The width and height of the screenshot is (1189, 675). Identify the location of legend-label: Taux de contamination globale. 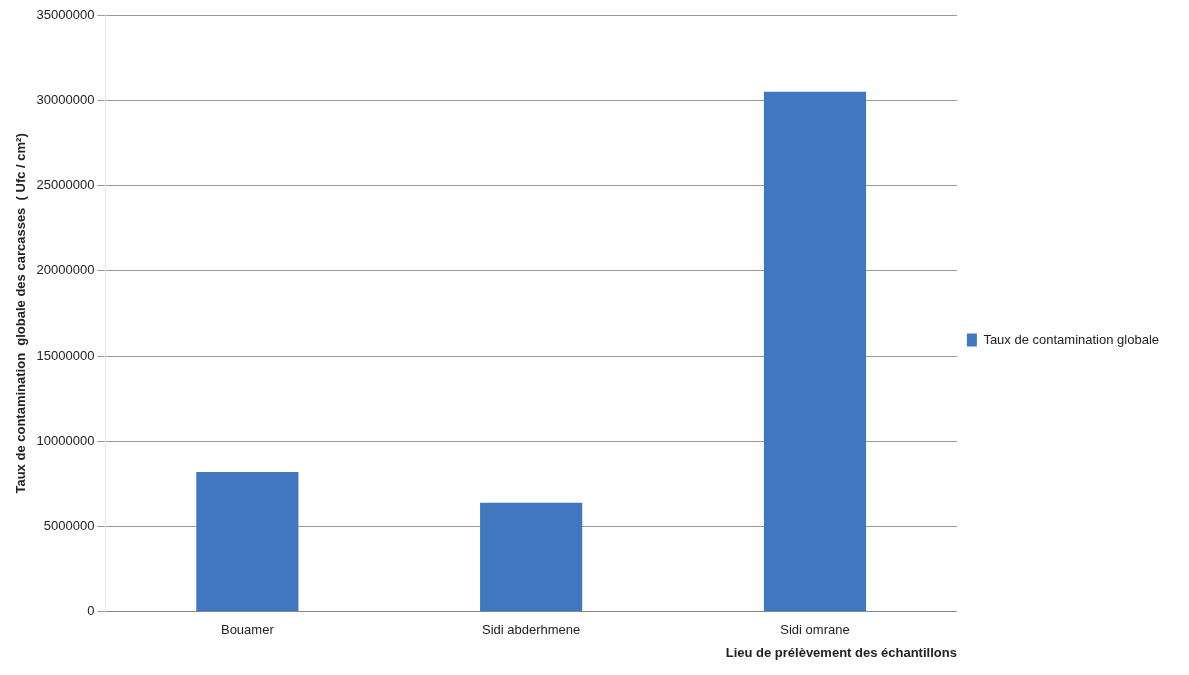
(1071, 339).